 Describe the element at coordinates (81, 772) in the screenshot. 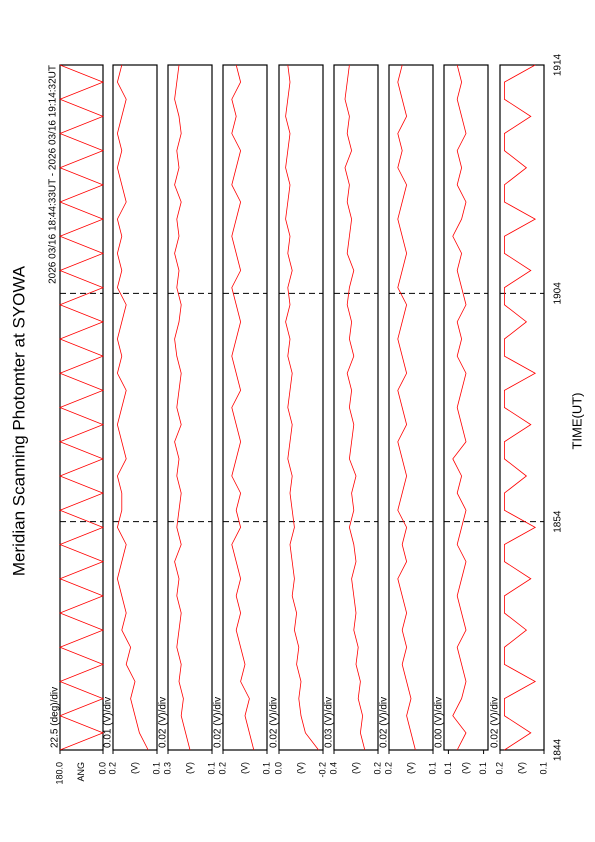

I see `panel-unit-label: ANG` at that location.